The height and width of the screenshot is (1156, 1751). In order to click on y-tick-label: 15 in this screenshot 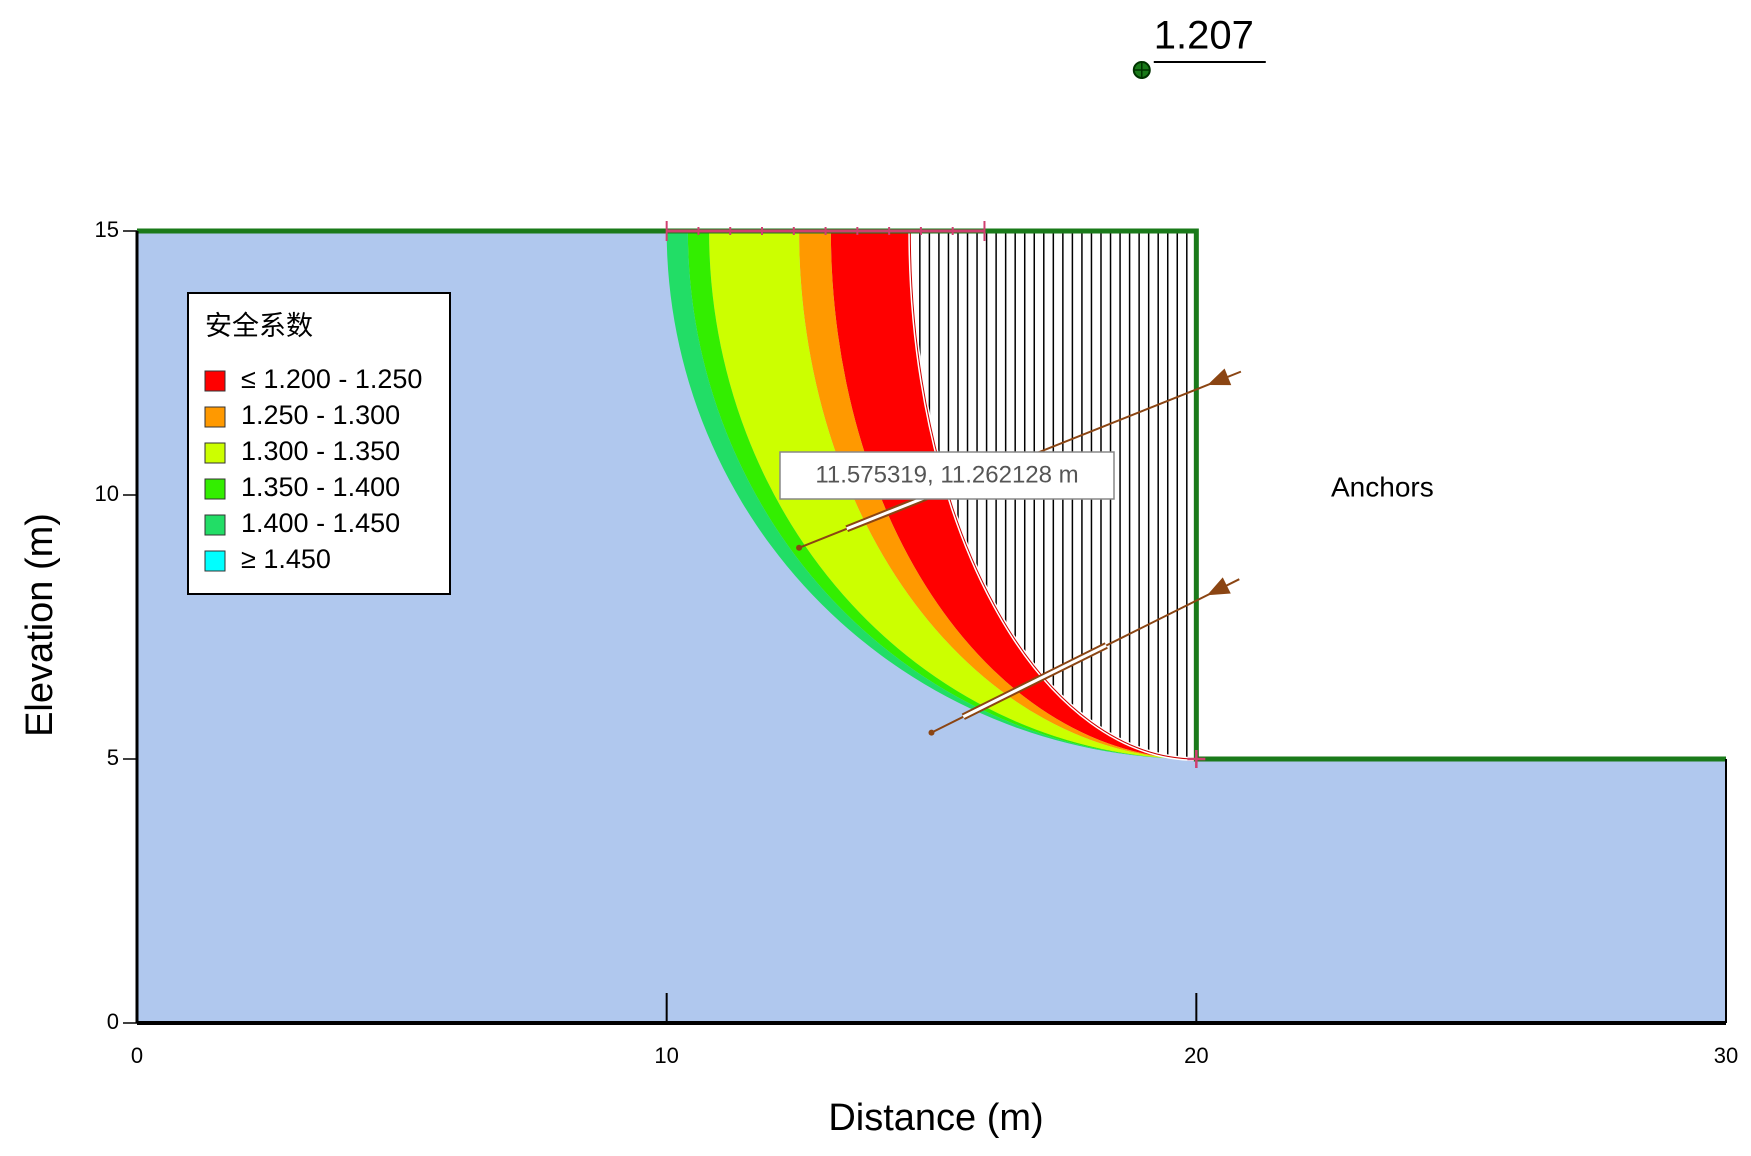, I will do `click(107, 229)`.